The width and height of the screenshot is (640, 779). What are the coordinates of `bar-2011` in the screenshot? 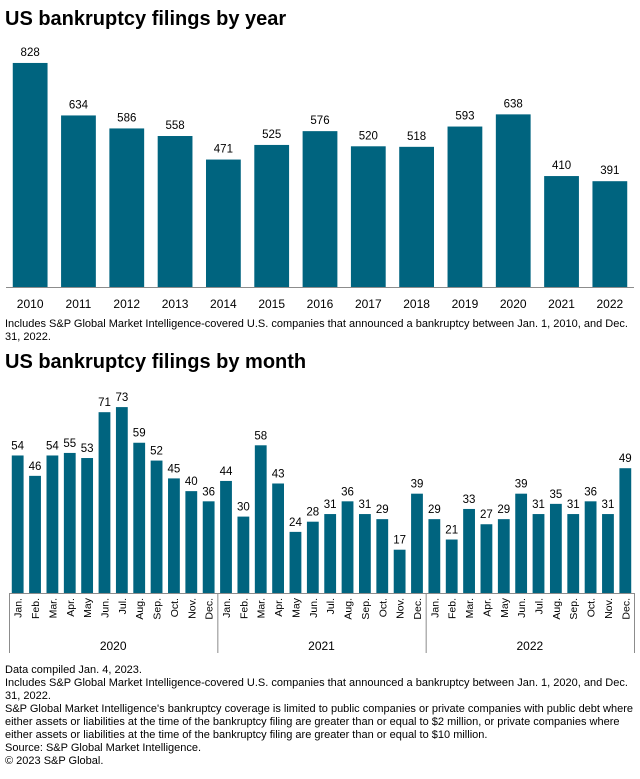 It's located at (78, 201).